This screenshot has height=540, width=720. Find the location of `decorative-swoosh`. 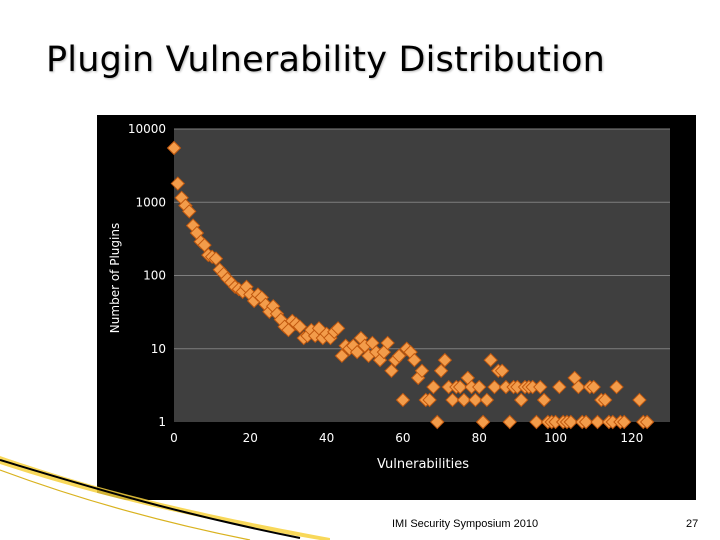

decorative-swoosh is located at coordinates (165, 498).